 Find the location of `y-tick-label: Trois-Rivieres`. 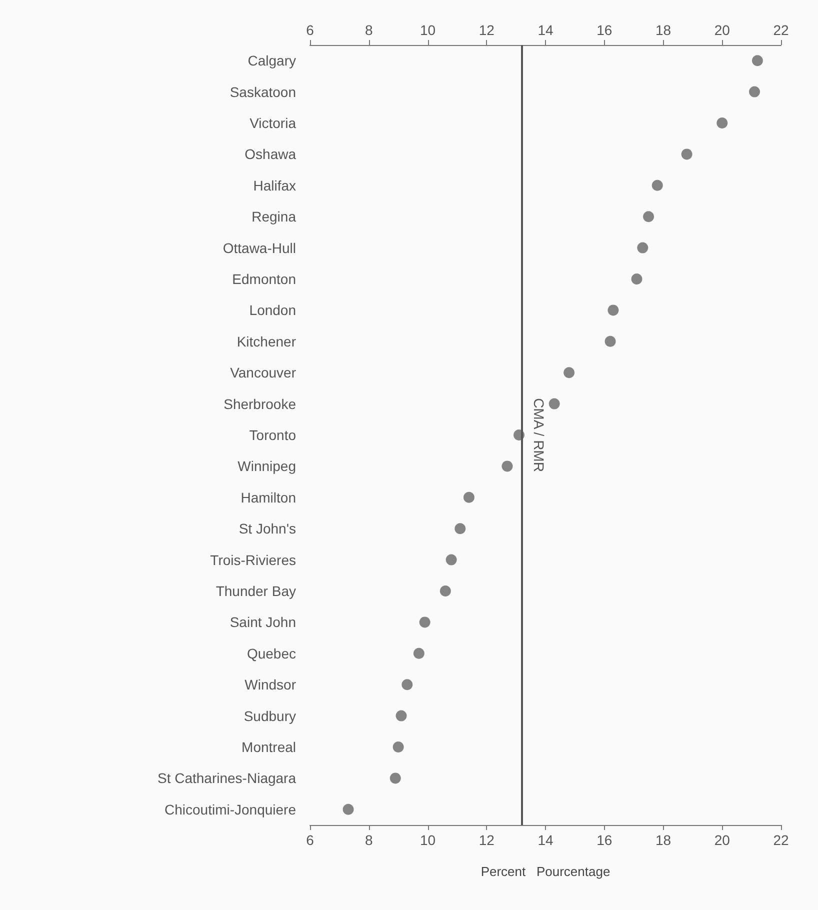

y-tick-label: Trois-Rivieres is located at coordinates (253, 560).